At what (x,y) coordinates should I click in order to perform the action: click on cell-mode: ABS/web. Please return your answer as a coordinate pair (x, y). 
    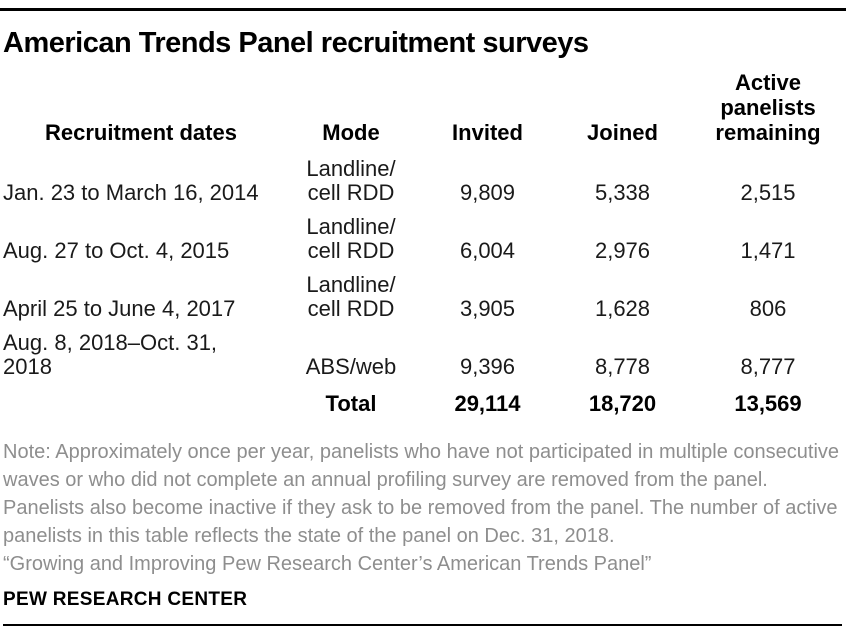
    Looking at the image, I should click on (351, 366).